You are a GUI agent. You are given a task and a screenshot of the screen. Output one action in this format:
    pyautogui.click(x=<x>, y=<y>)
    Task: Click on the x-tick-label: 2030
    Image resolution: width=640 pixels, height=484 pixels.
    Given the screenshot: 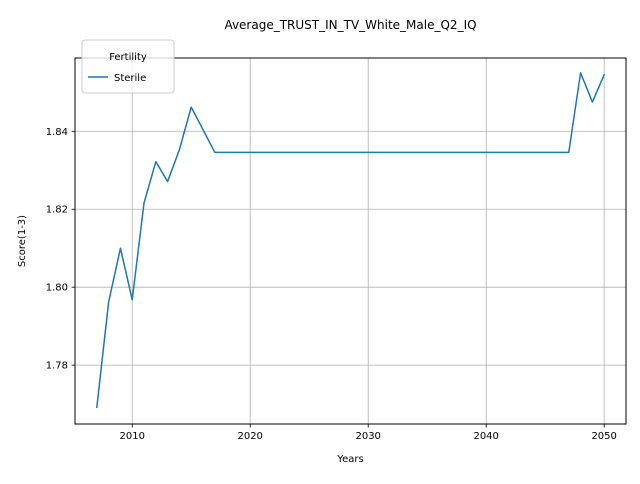 What is the action you would take?
    pyautogui.click(x=367, y=436)
    